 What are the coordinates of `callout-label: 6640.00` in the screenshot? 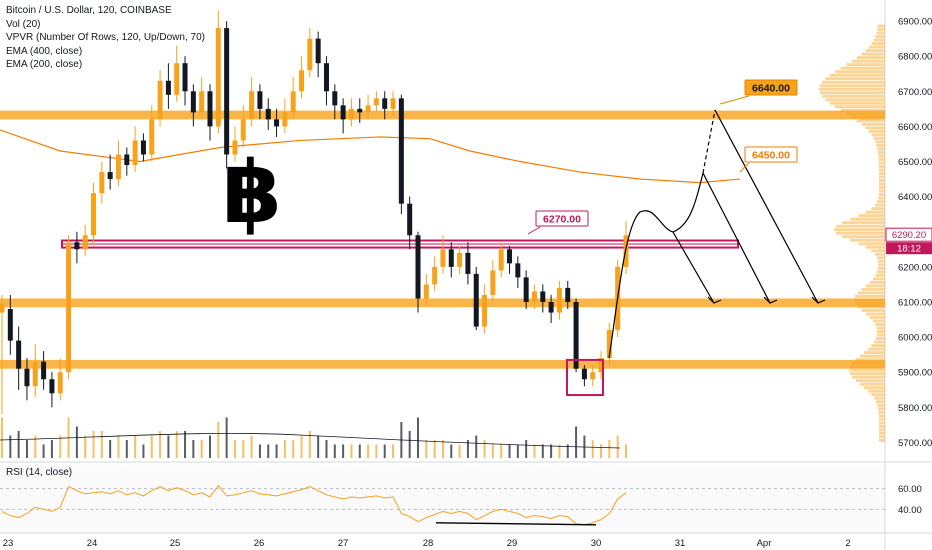 It's located at (771, 89).